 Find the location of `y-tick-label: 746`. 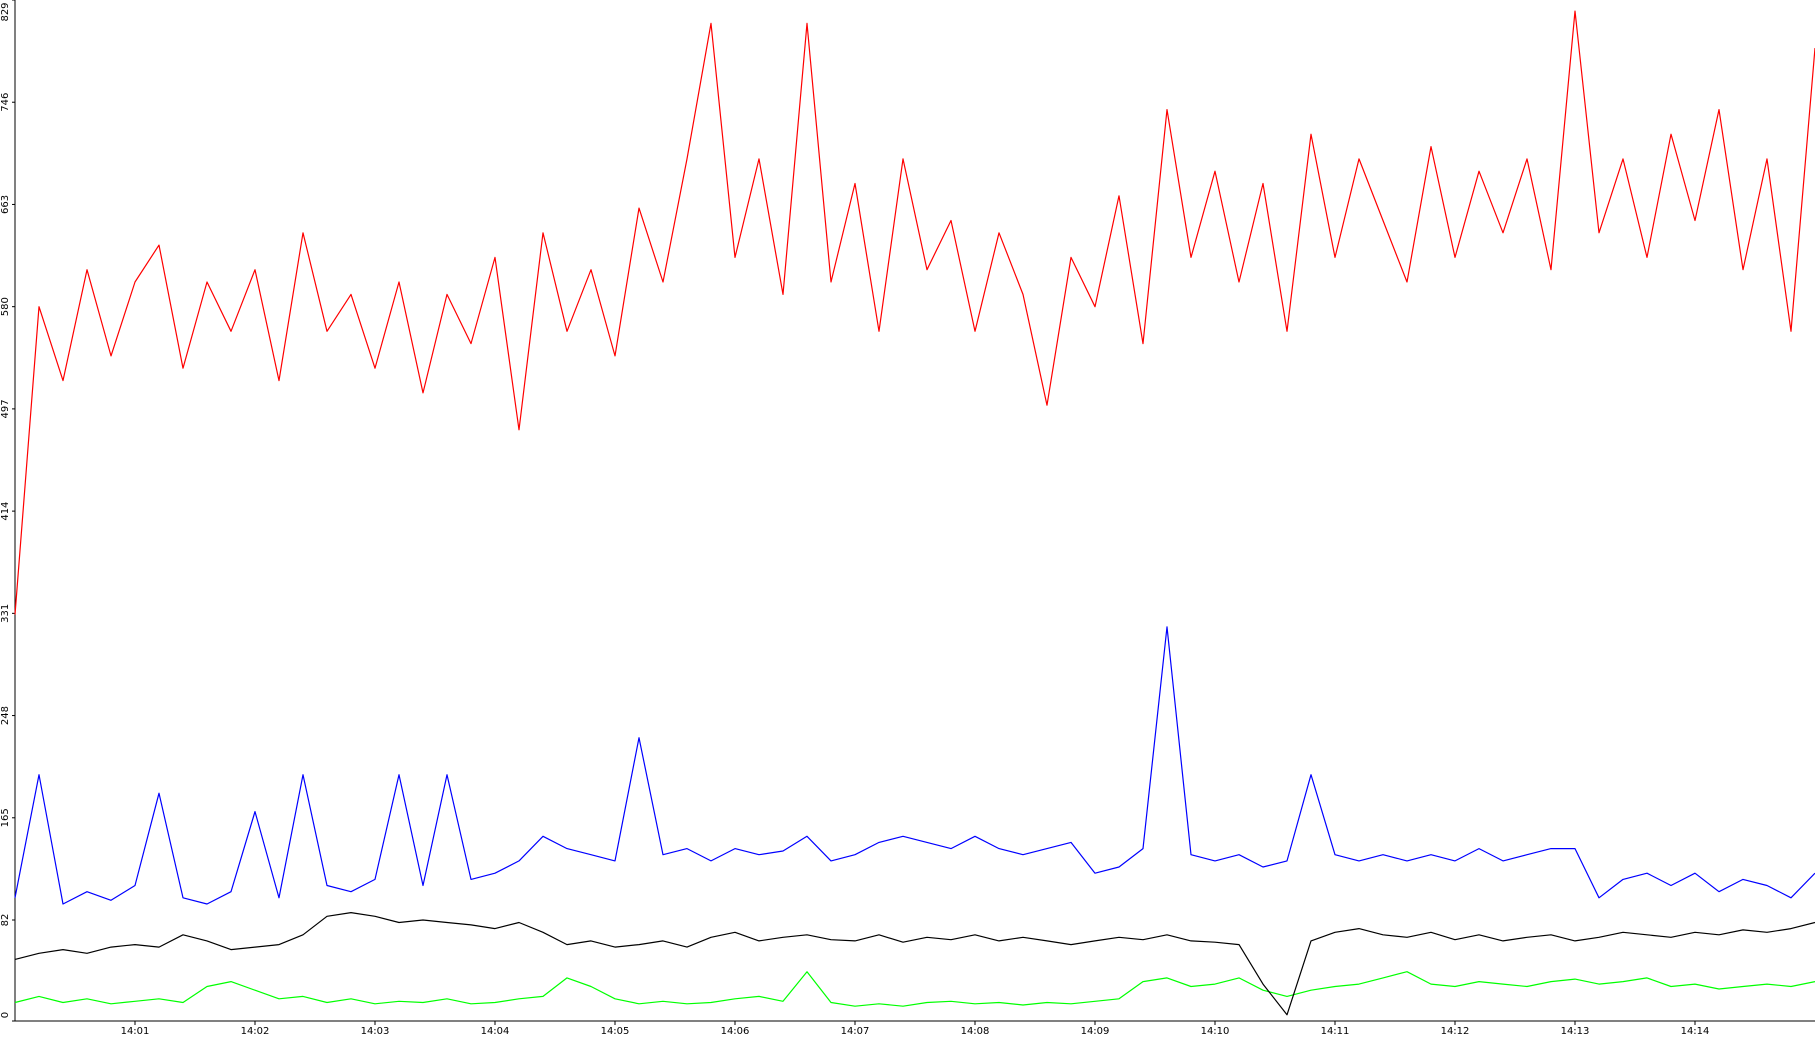

y-tick-label: 746 is located at coordinates (5, 102).